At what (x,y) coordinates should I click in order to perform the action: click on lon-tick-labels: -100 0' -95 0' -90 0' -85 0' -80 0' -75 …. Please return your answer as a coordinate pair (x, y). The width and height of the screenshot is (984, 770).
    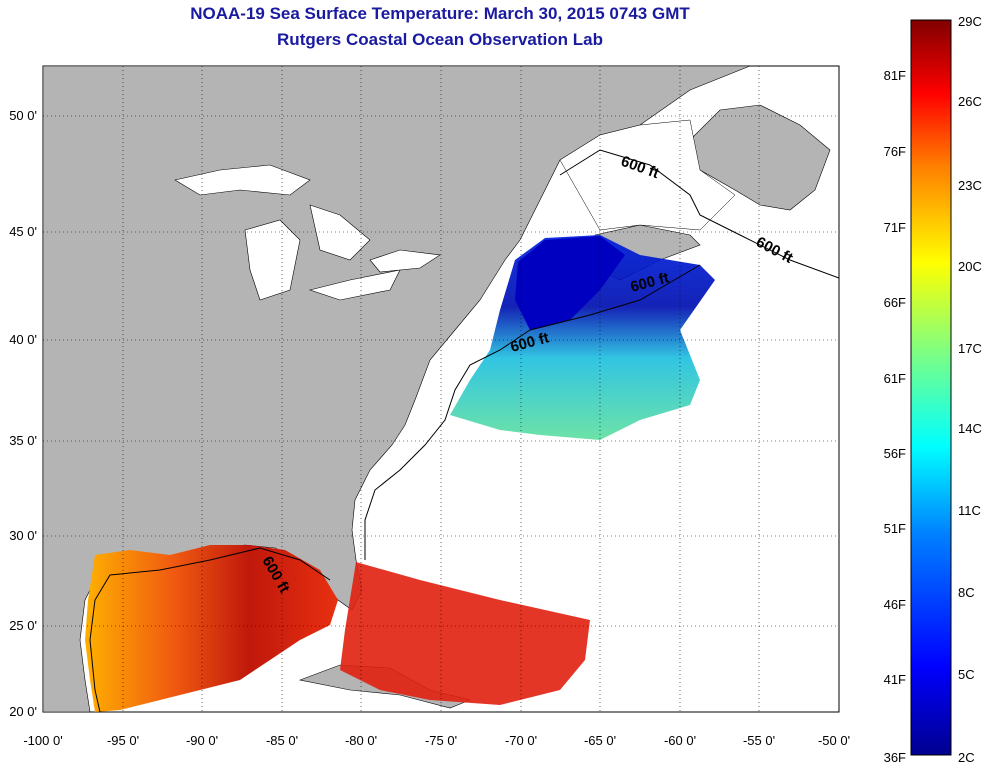
    Looking at the image, I should click on (436, 740).